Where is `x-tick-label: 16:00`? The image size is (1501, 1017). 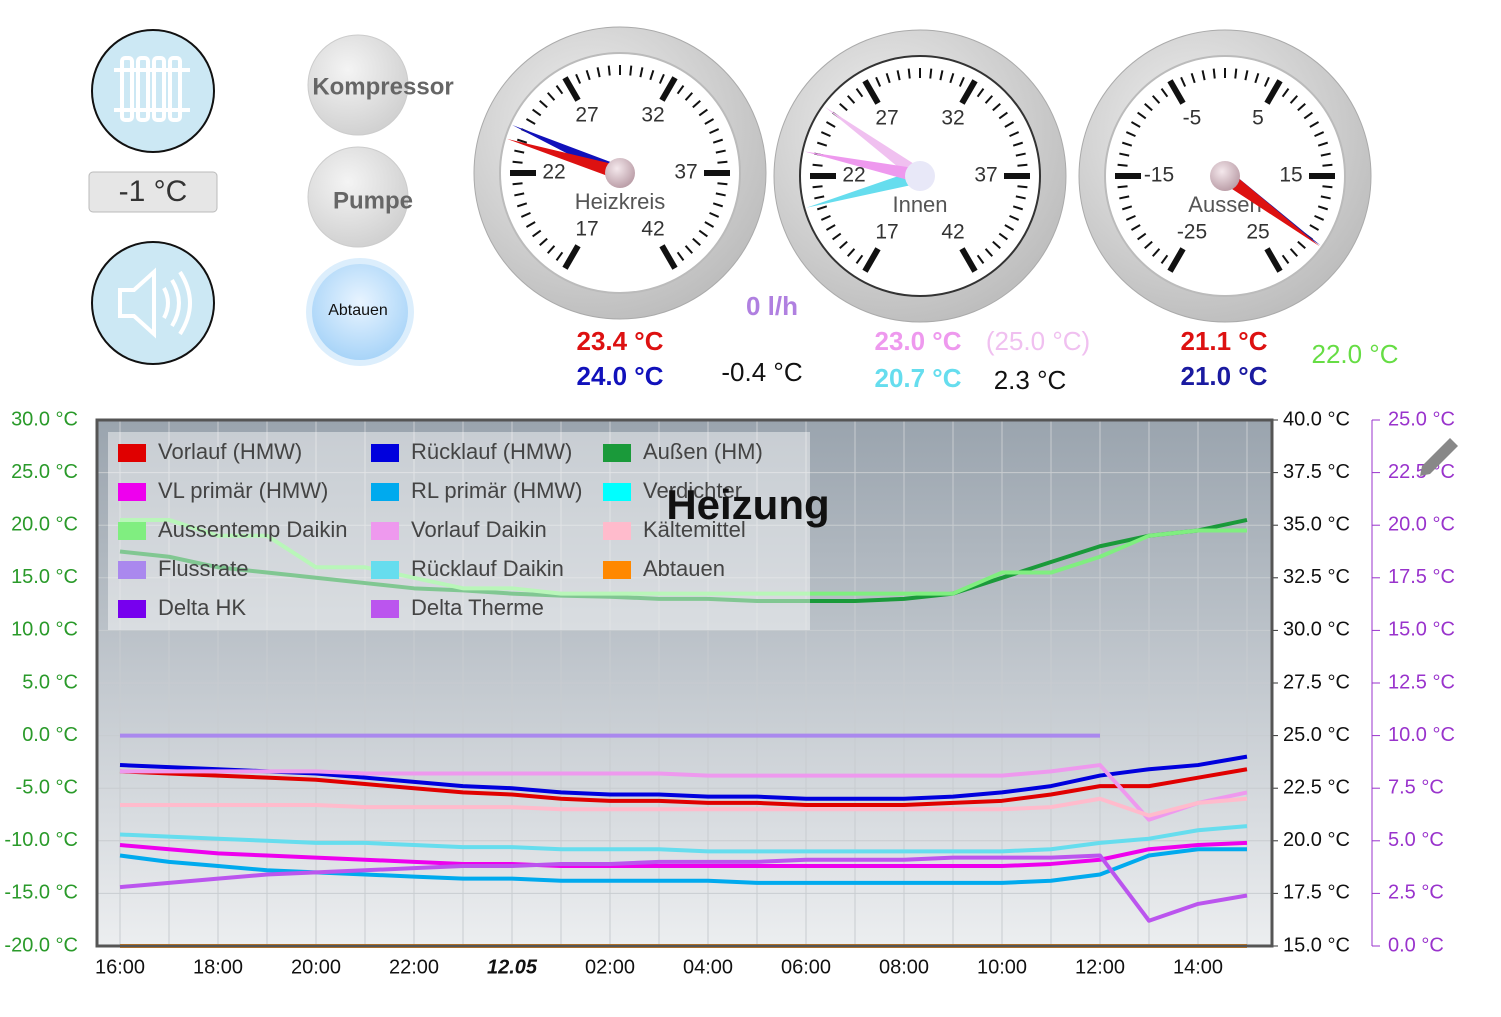
x-tick-label: 16:00 is located at coordinates (120, 967).